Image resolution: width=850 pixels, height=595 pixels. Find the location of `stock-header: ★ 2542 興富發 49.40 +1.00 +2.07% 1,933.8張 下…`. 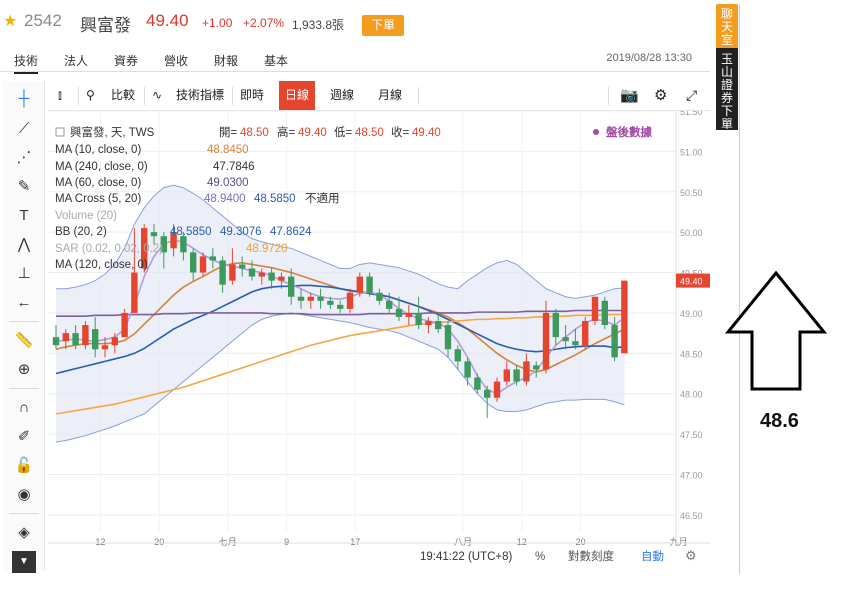

stock-header: ★ 2542 興富發 49.40 +1.00 +2.07% 1,933.8張 下… is located at coordinates (355, 24).